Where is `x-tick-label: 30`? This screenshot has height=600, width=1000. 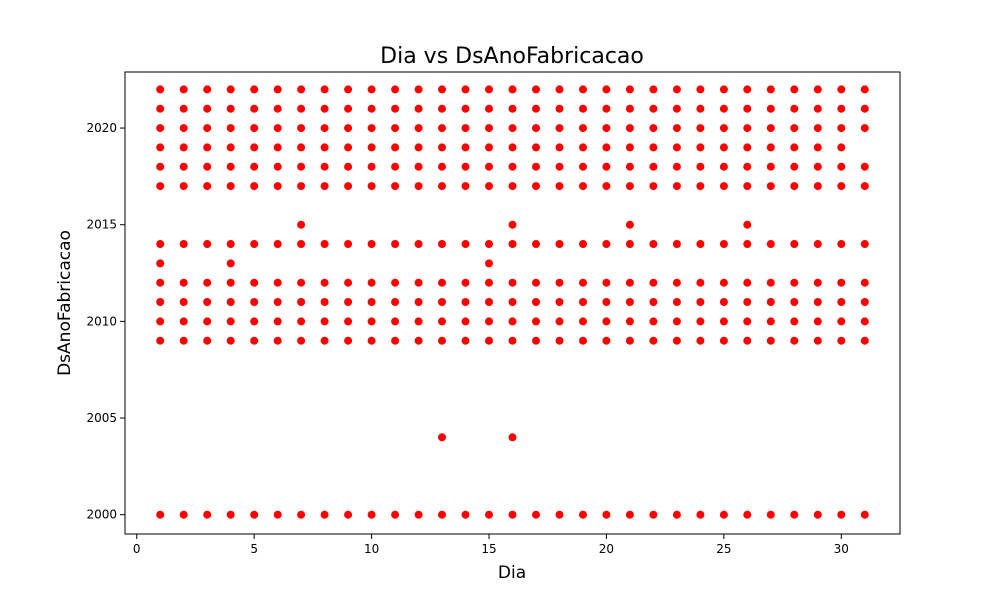
x-tick-label: 30 is located at coordinates (841, 549).